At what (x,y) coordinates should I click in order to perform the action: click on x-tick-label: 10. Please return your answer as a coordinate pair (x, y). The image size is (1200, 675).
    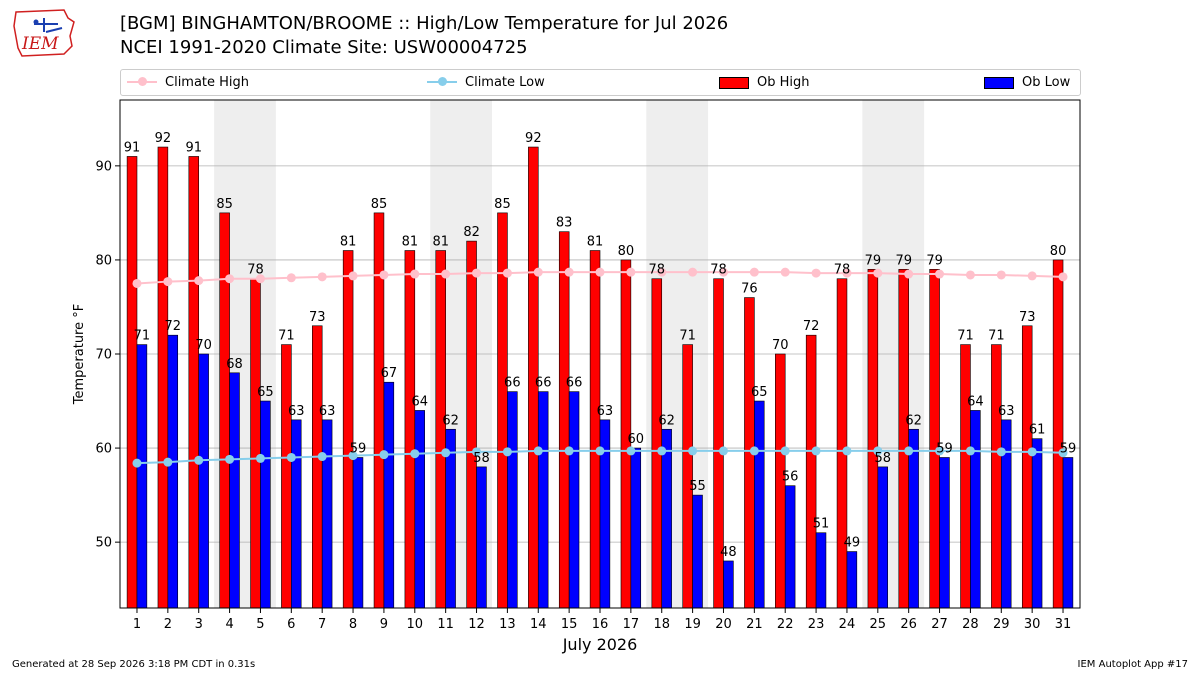
    Looking at the image, I should click on (415, 624).